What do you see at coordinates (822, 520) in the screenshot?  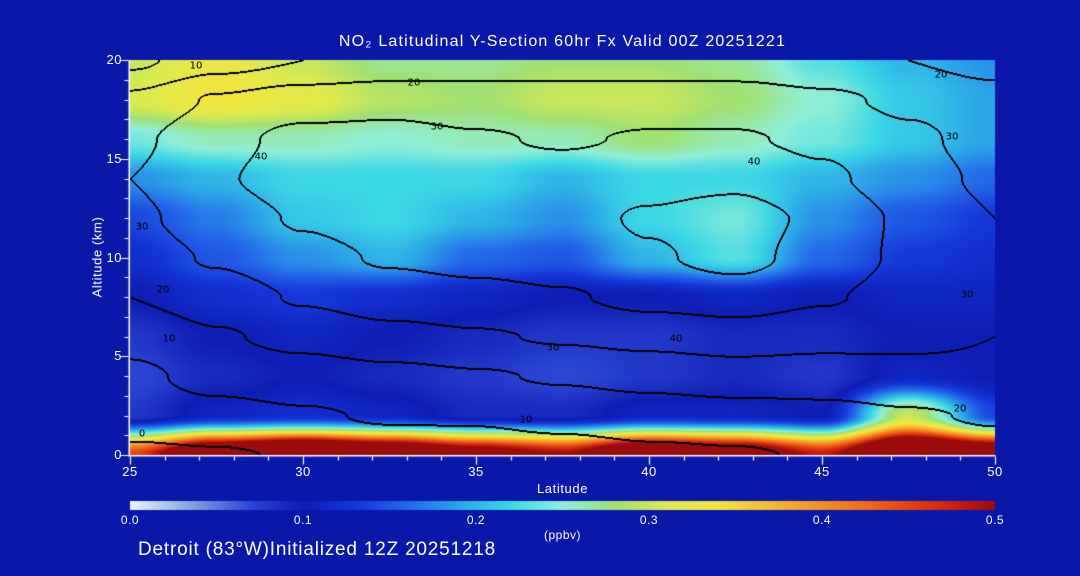 I see `colorbar-tick-label: 0.4` at bounding box center [822, 520].